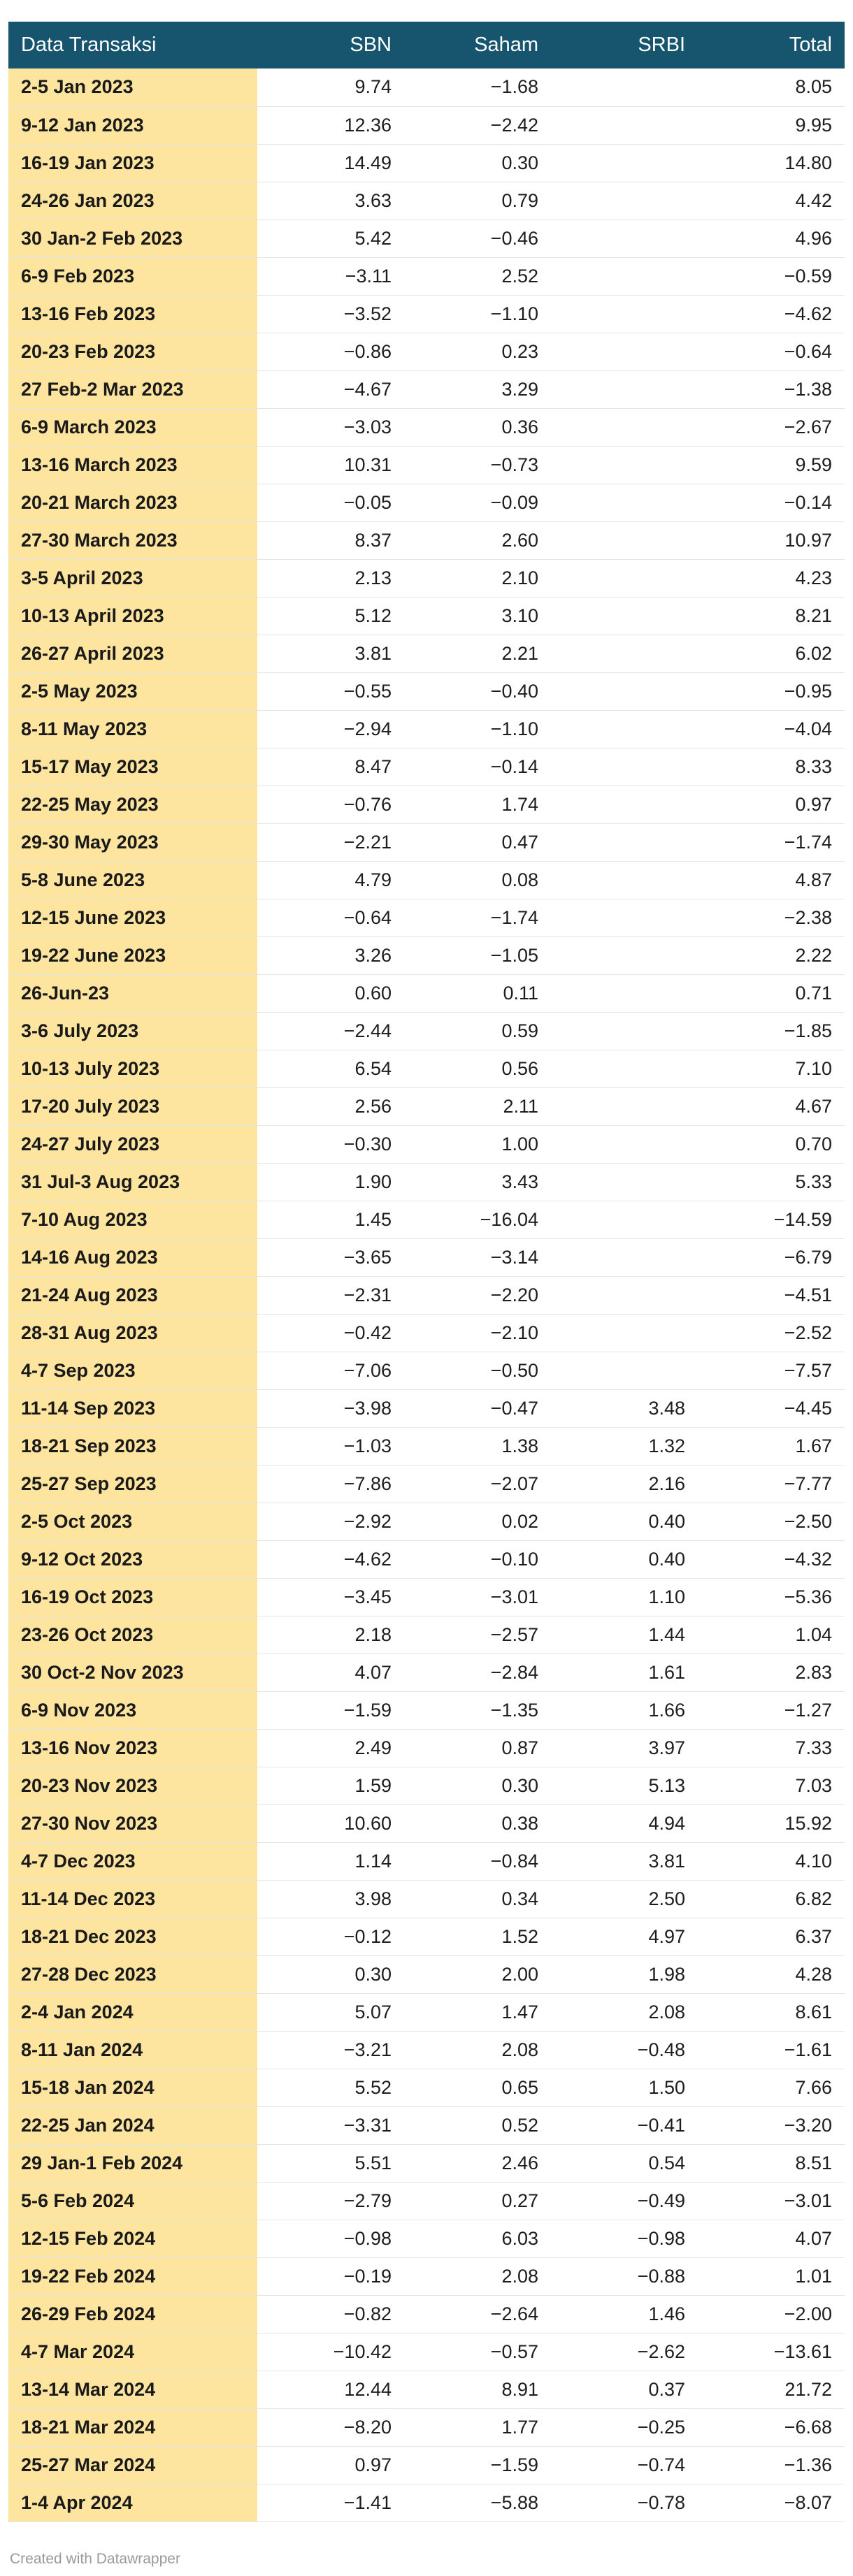 This screenshot has width=853, height=2576. What do you see at coordinates (426, 1937) in the screenshot?
I see `table-row: 18-21 Dec 2023 −0.12 1.52 4.97 6.37` at bounding box center [426, 1937].